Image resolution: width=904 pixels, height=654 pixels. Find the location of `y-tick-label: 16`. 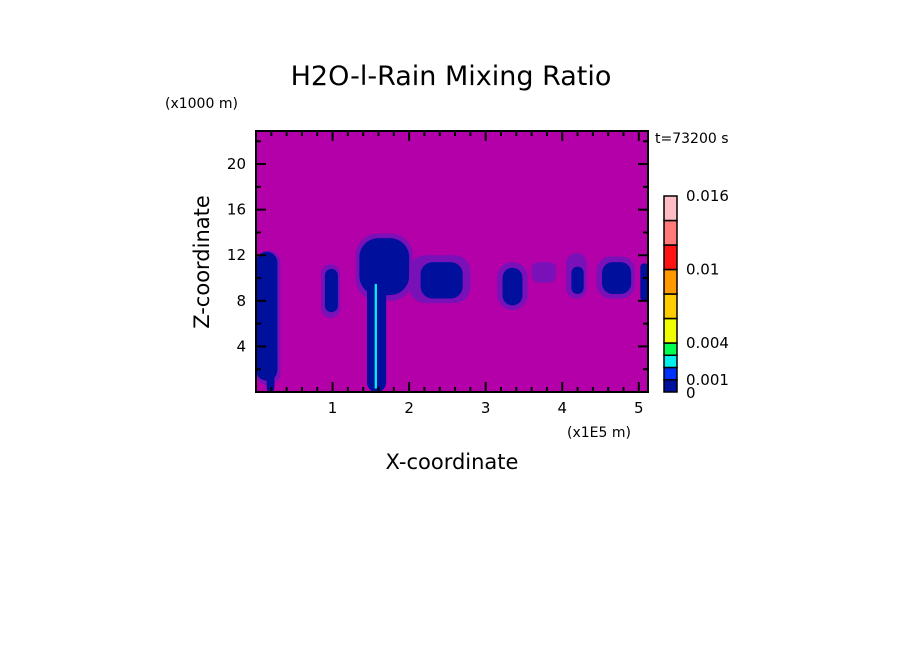

y-tick-label: 16 is located at coordinates (236, 210).